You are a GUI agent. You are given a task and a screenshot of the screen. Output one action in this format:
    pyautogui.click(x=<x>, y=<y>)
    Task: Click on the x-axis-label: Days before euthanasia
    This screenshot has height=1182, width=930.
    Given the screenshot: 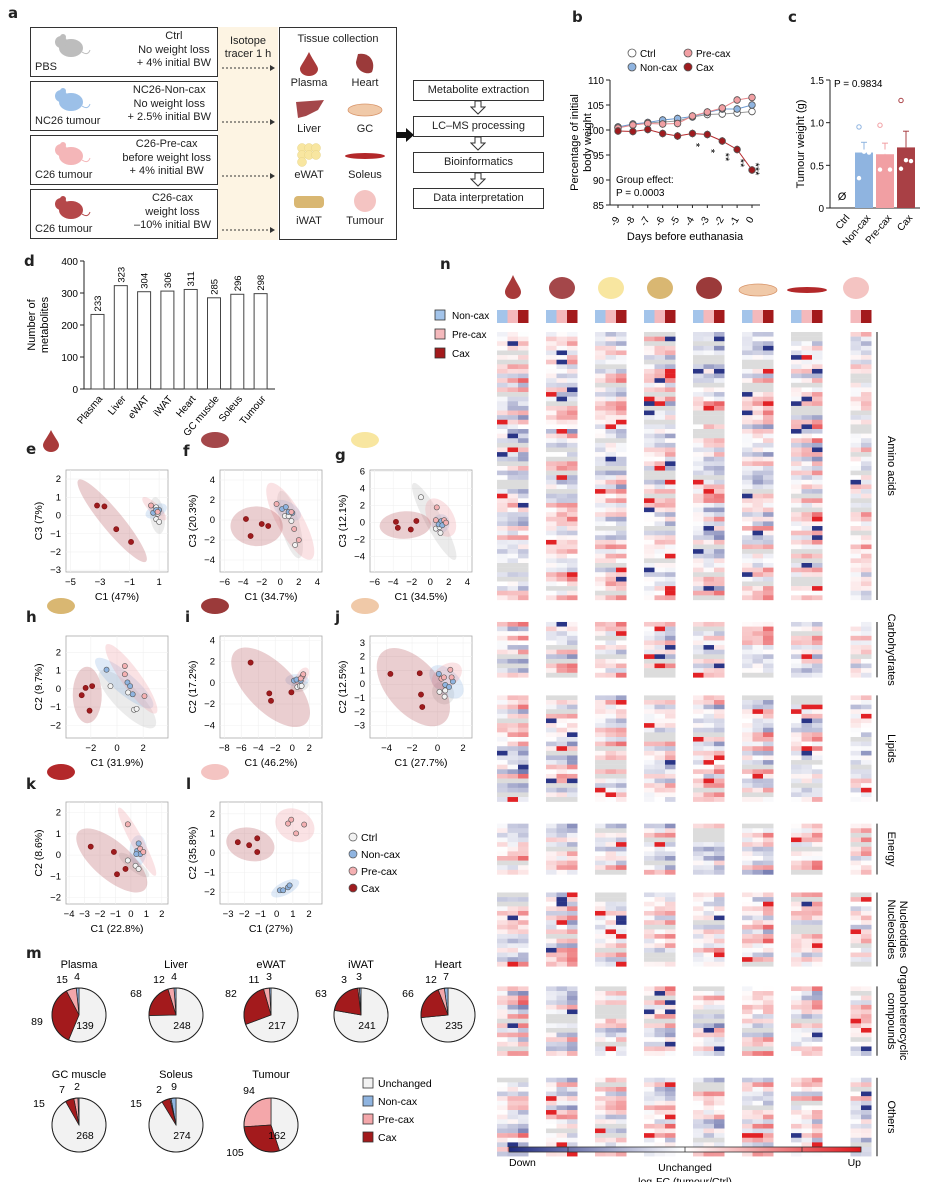 What is the action you would take?
    pyautogui.click(x=685, y=237)
    